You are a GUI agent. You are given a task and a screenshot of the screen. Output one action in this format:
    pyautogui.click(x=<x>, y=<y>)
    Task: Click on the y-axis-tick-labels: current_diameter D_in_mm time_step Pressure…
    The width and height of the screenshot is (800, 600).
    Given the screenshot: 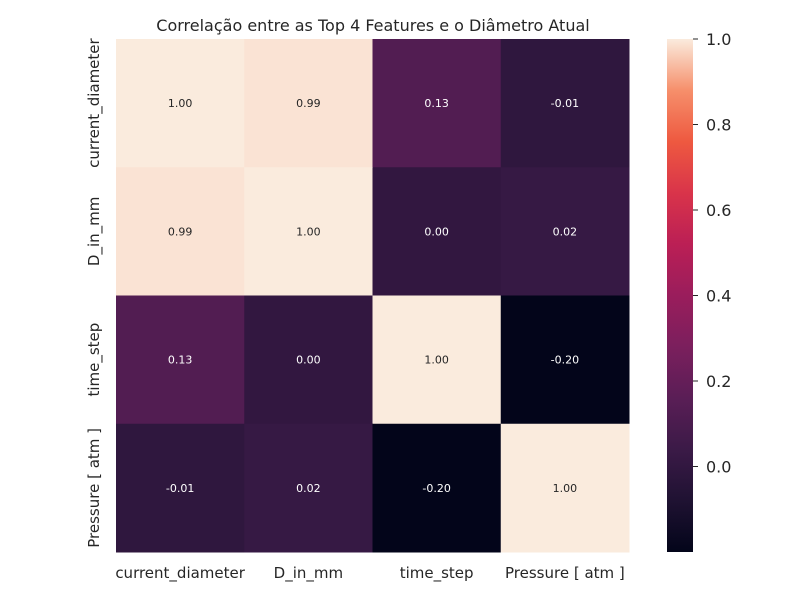 What is the action you would take?
    pyautogui.click(x=94, y=292)
    